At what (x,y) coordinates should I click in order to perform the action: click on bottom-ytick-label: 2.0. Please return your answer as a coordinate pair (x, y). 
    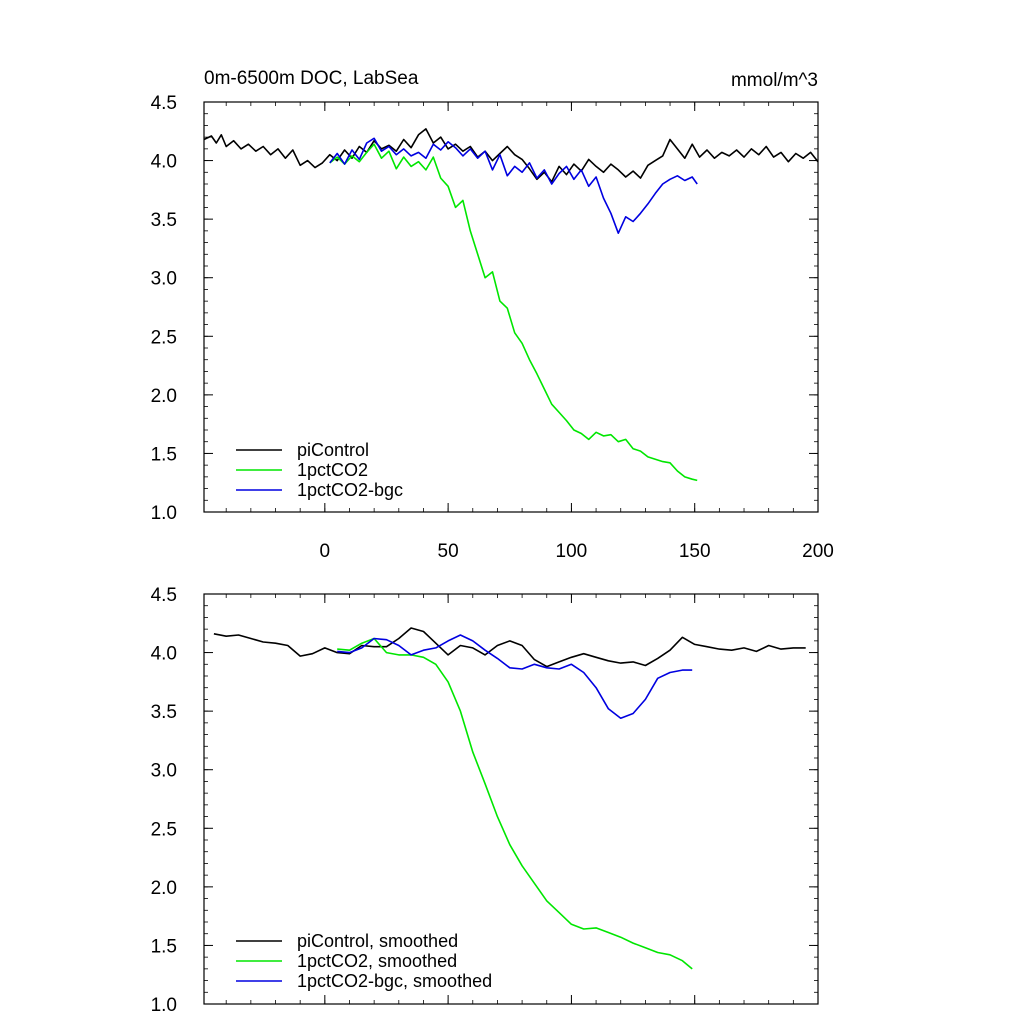
    Looking at the image, I should click on (164, 888).